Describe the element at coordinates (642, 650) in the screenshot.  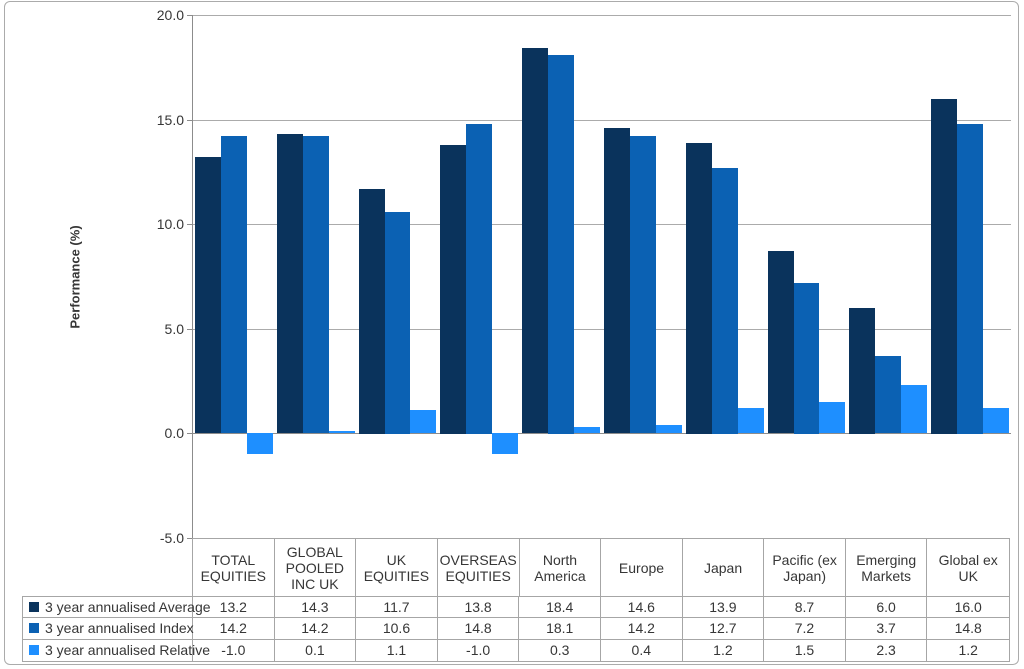
I see `value-cell: 0.4` at that location.